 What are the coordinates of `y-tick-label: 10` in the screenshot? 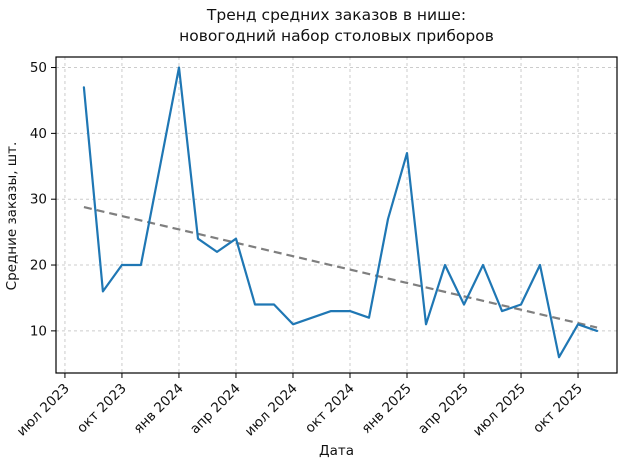 It's located at (38, 331).